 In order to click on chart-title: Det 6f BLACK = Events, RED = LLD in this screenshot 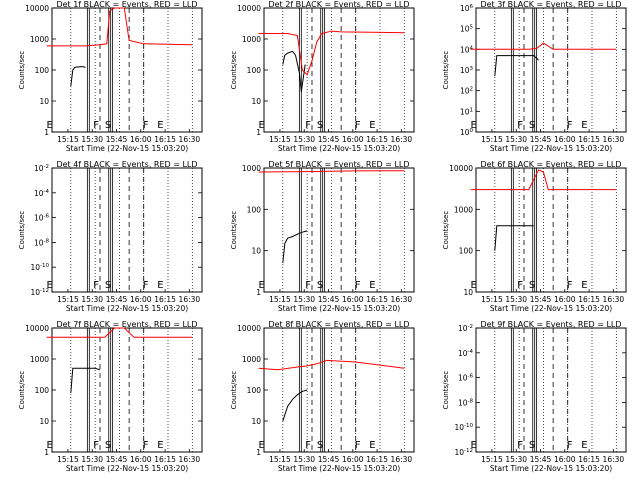, I will do `click(550, 164)`.